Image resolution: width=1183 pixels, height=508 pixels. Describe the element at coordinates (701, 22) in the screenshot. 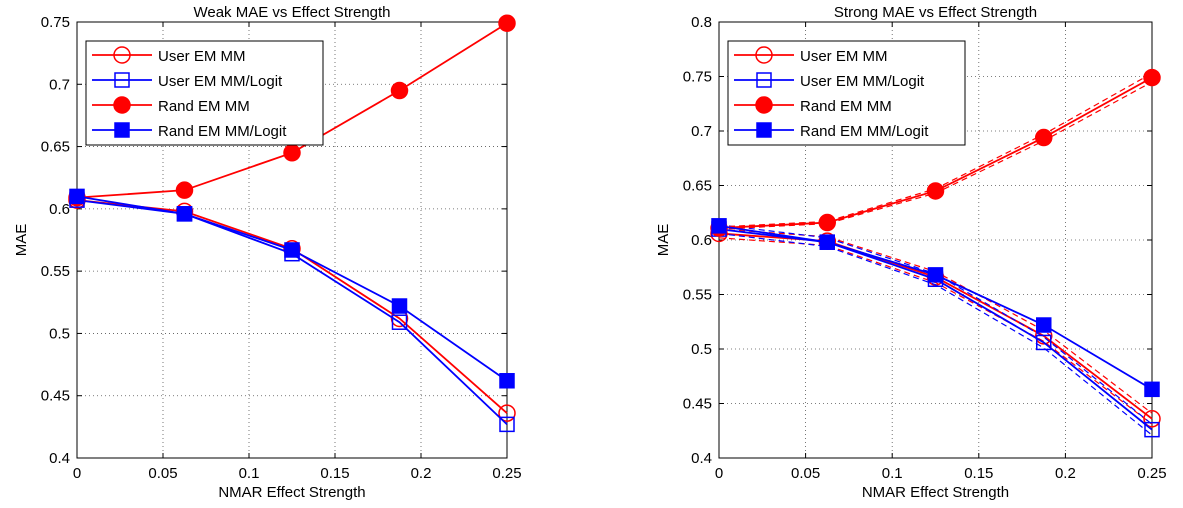

I see `y-tick-label: 0.8` at that location.